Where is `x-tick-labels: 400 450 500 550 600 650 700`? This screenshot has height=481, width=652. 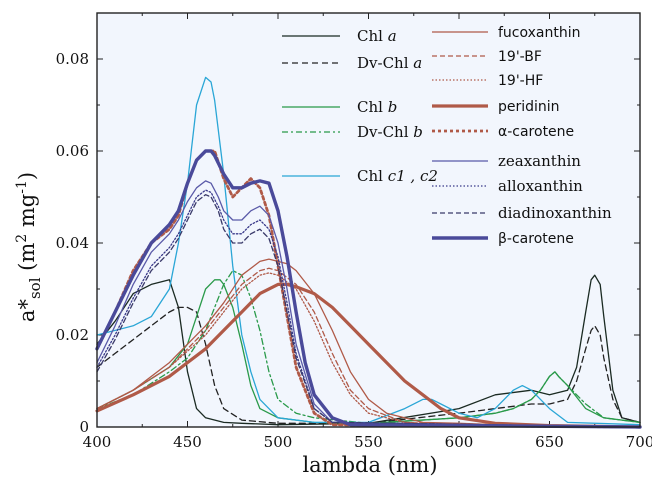 x-tick-labels: 400 450 500 550 600 650 700 is located at coordinates (367, 442).